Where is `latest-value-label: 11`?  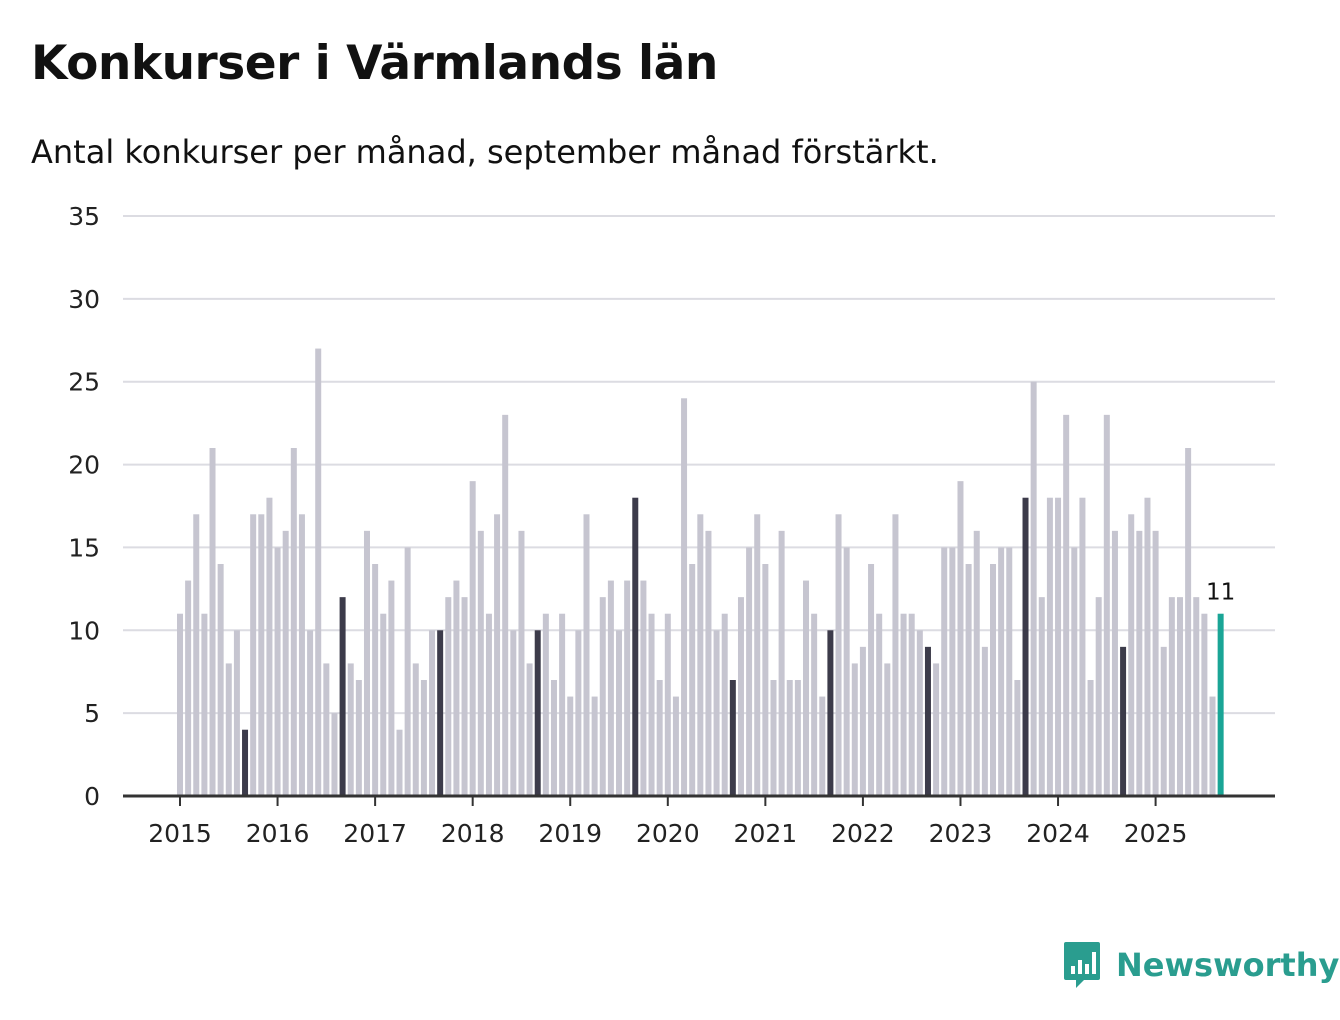
latest-value-label: 11 is located at coordinates (1220, 593).